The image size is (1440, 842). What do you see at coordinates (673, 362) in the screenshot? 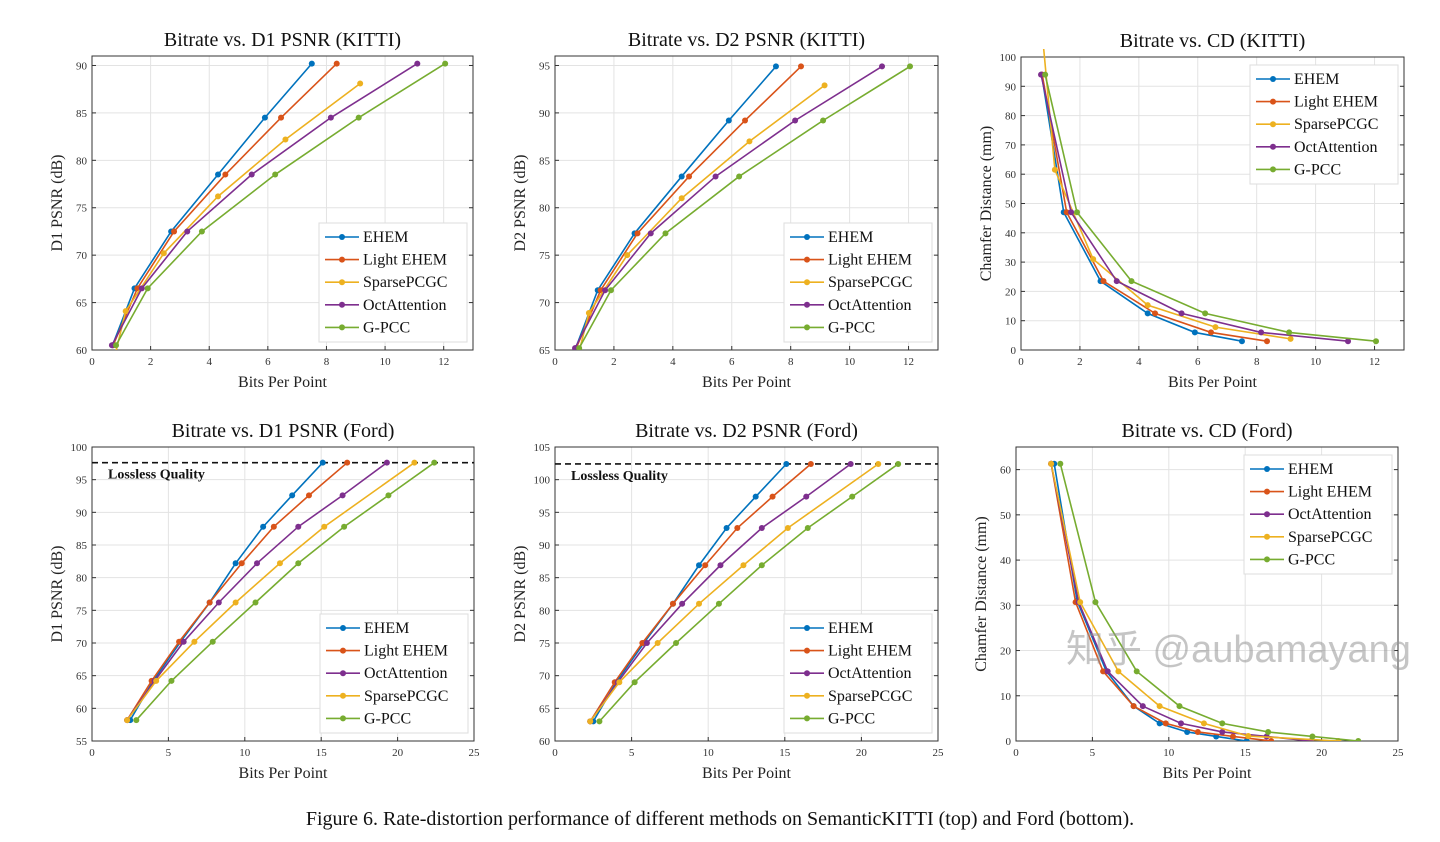
I see `x-tick-label: 4` at bounding box center [673, 362].